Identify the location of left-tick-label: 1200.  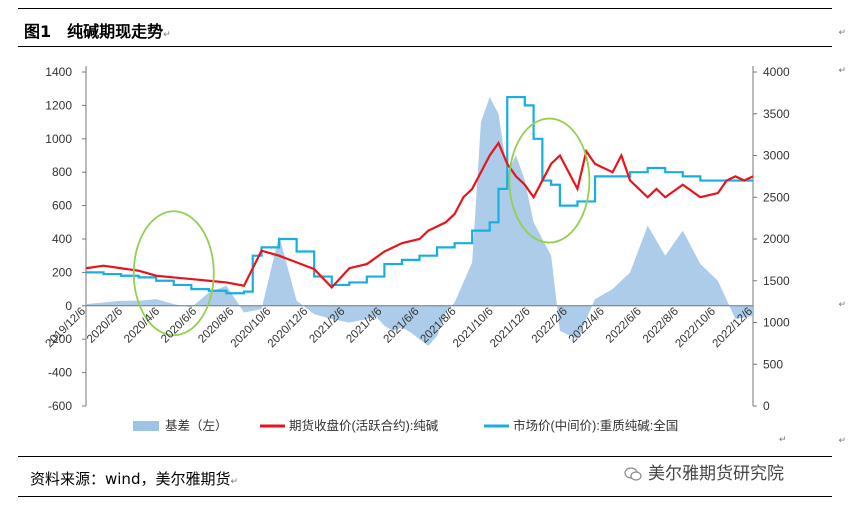
(58, 105).